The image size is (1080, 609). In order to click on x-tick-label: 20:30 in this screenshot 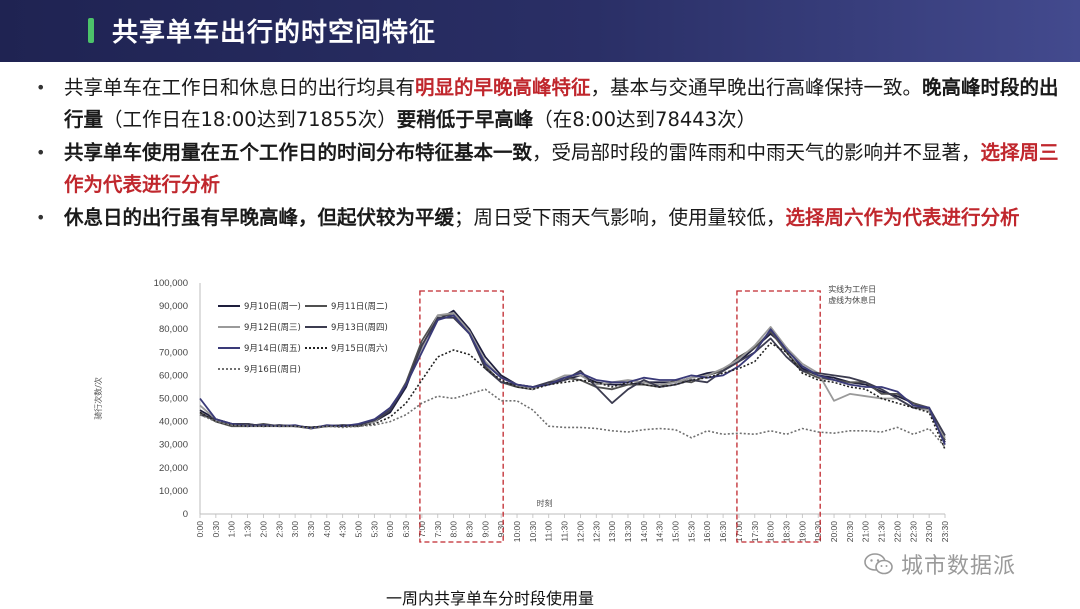, I will do `click(850, 532)`.